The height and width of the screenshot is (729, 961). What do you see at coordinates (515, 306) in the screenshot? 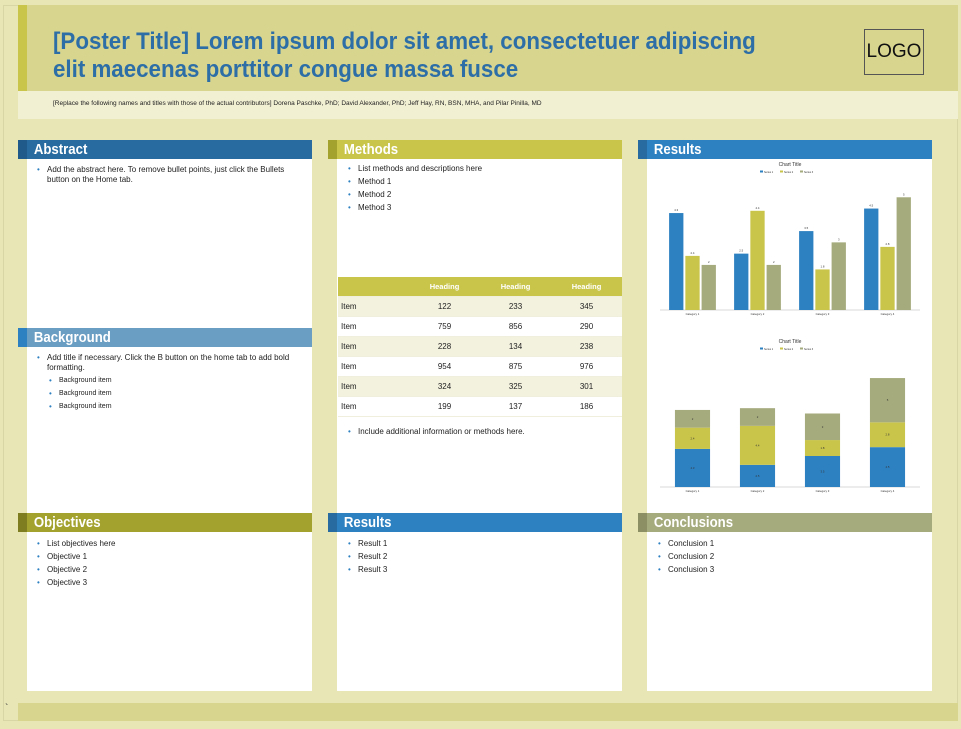
I see `table-cell: 233` at bounding box center [515, 306].